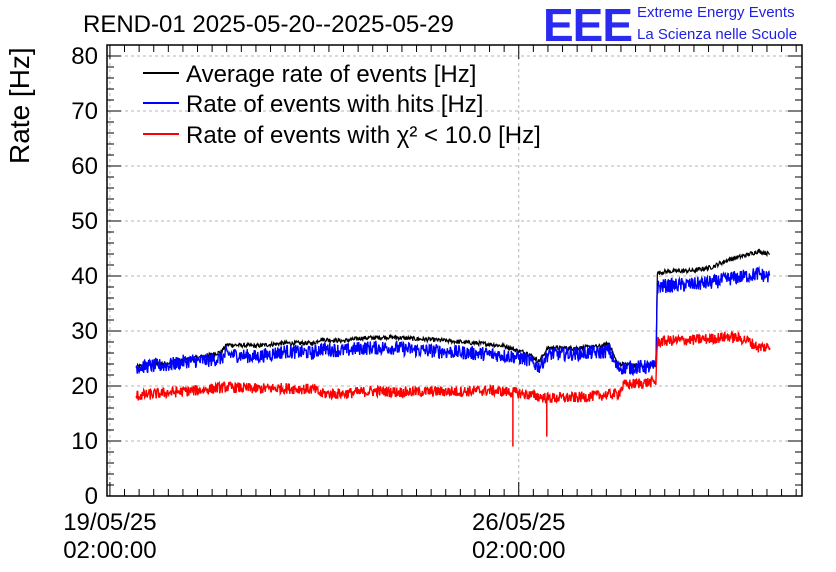  What do you see at coordinates (84, 221) in the screenshot?
I see `y-tick-label: 50` at bounding box center [84, 221].